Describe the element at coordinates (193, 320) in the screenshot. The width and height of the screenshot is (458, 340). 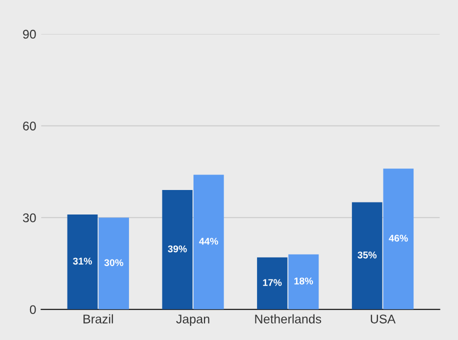
I see `x-tick-label: Japan` at that location.